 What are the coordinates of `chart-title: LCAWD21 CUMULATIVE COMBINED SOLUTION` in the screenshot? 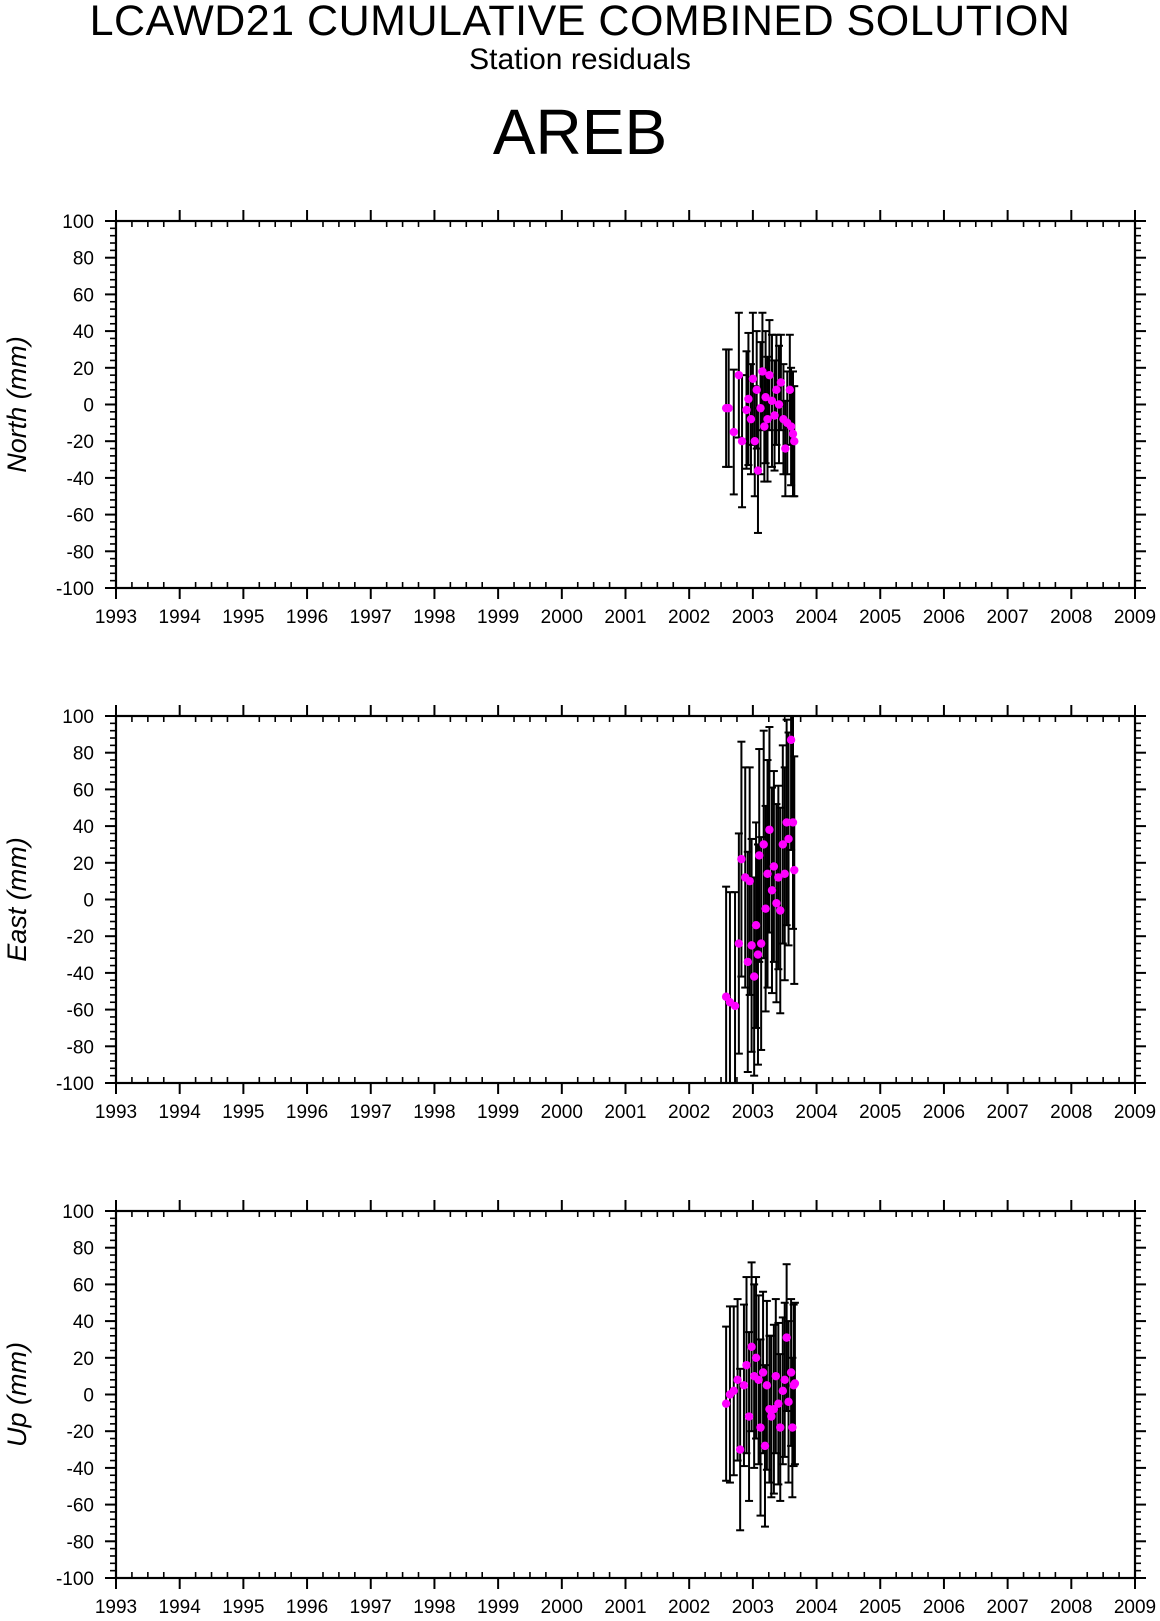 It's located at (580, 22).